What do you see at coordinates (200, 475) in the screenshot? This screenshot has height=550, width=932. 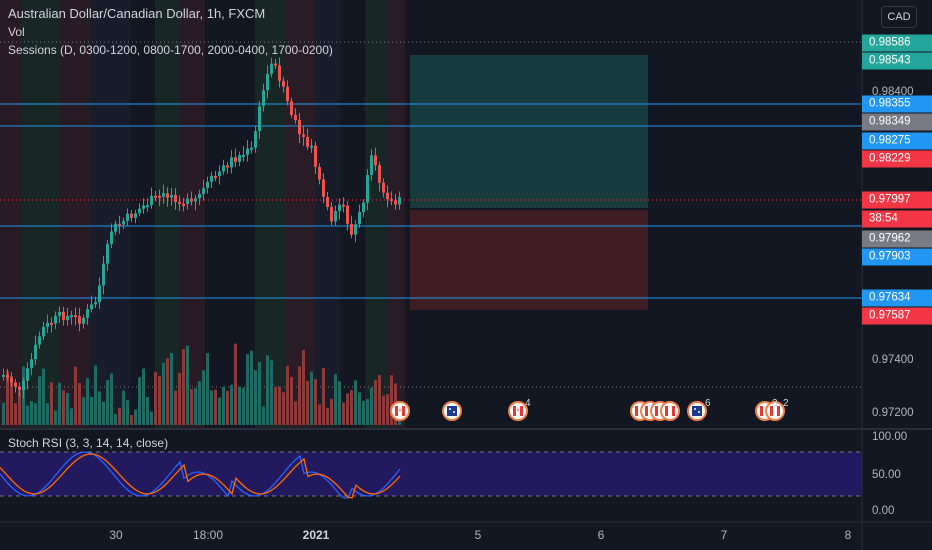 I see `stoch-k-line` at bounding box center [200, 475].